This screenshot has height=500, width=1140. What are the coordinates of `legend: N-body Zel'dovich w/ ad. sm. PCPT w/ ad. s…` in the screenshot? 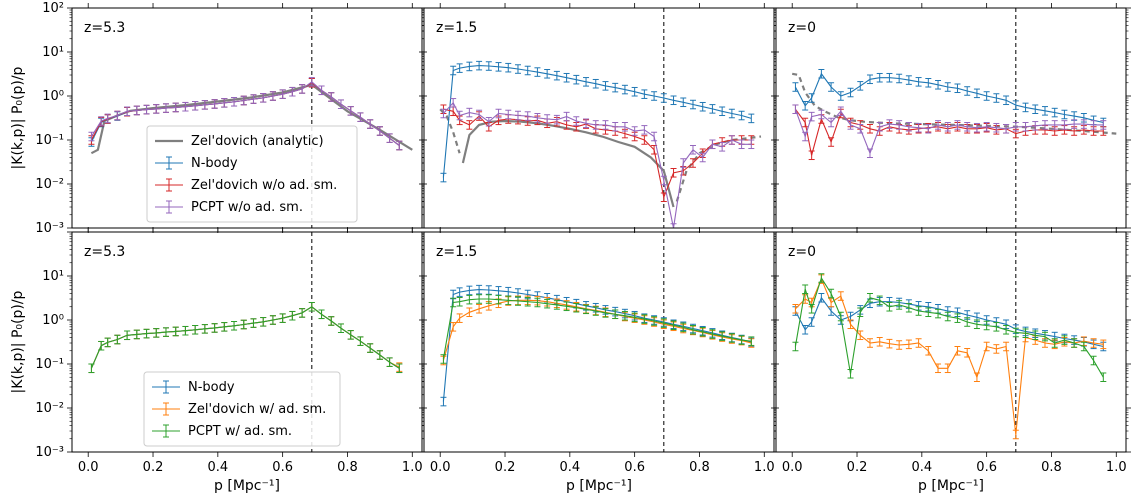 It's located at (242, 409).